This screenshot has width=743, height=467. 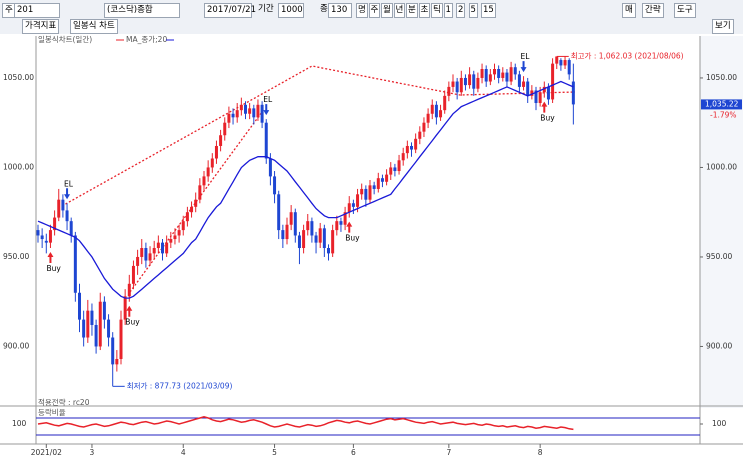 What do you see at coordinates (362, 10) in the screenshot?
I see `period-button: 명` at bounding box center [362, 10].